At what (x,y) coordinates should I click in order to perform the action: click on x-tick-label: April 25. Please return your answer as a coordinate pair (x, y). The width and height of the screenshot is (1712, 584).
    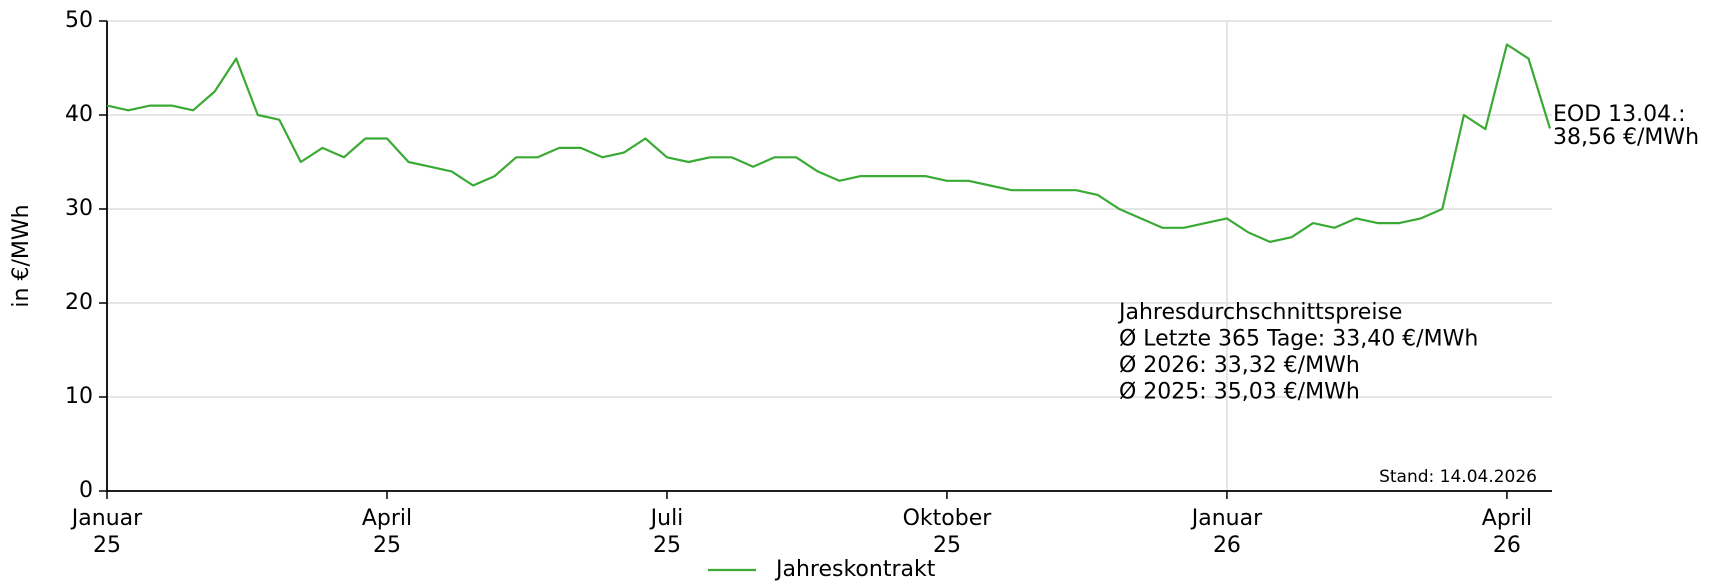
    Looking at the image, I should click on (387, 532).